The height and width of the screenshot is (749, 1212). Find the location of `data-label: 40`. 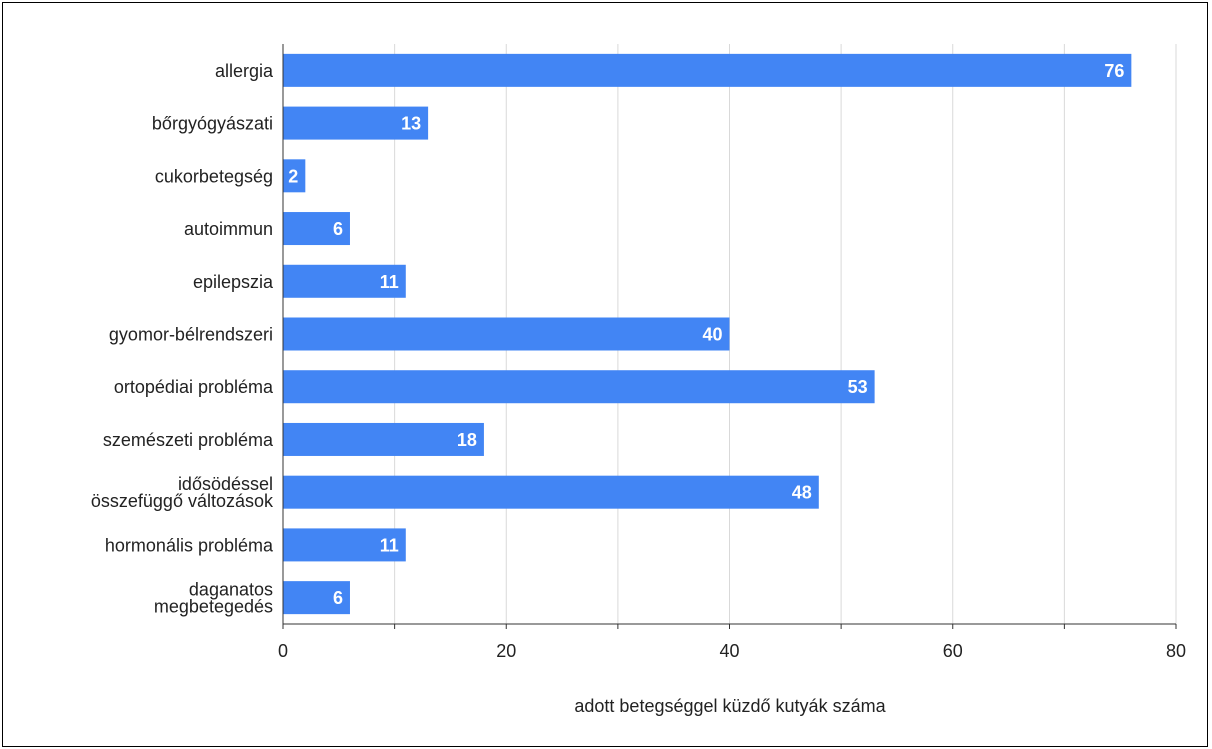

data-label: 40 is located at coordinates (712, 335).